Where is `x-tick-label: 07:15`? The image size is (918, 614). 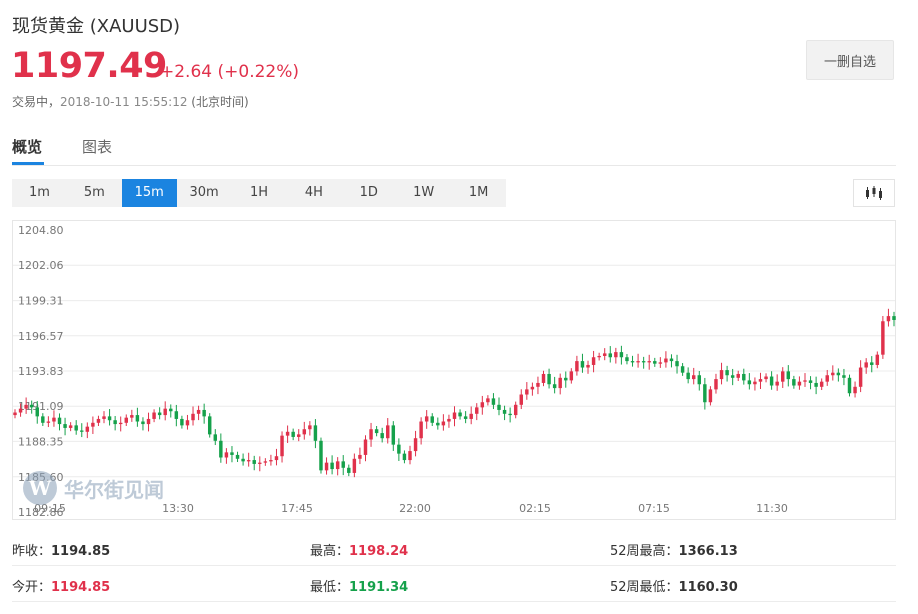 x-tick-label: 07:15 is located at coordinates (654, 508).